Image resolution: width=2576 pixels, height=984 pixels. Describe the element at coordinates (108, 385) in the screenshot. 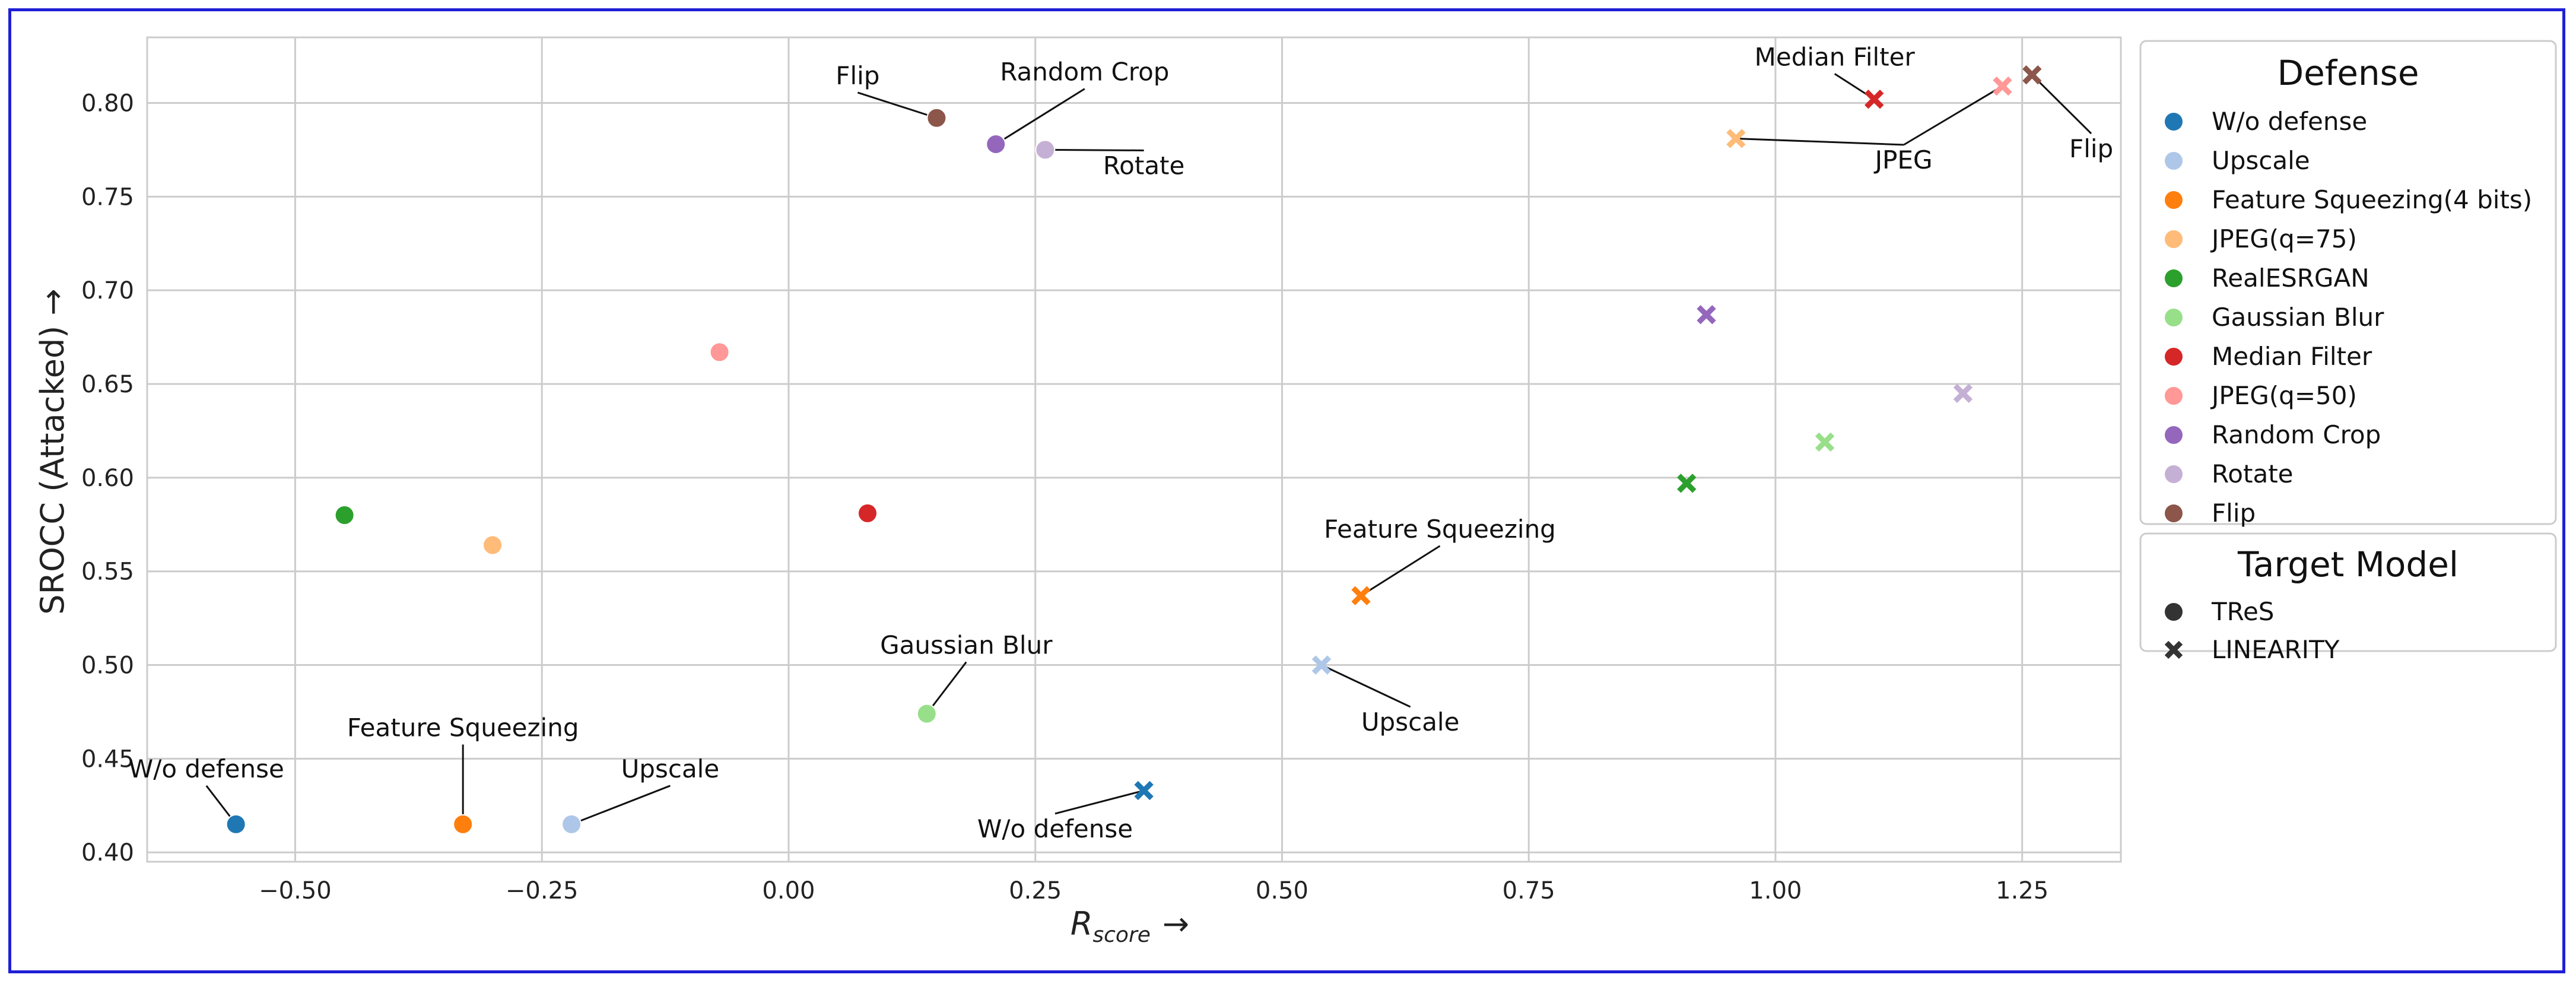

I see `y-tick-label: 0.65` at that location.